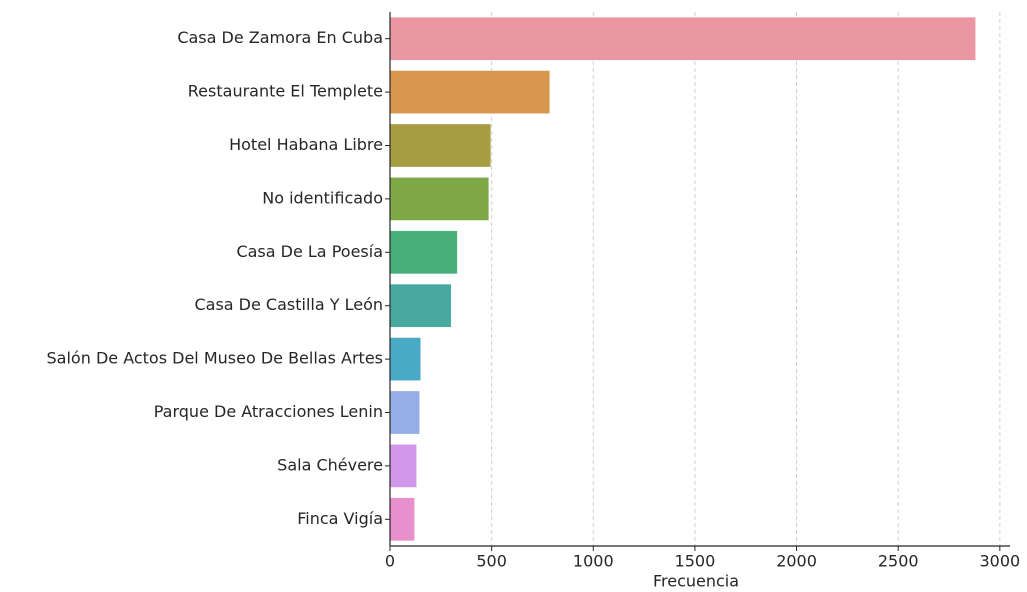  I want to click on x-tick-label: 2000, so click(796, 561).